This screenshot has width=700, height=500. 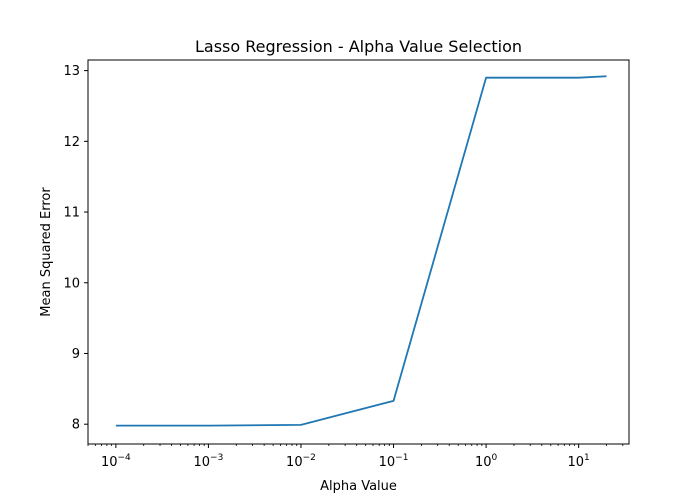 What do you see at coordinates (76, 425) in the screenshot?
I see `y-tick-label: 8` at bounding box center [76, 425].